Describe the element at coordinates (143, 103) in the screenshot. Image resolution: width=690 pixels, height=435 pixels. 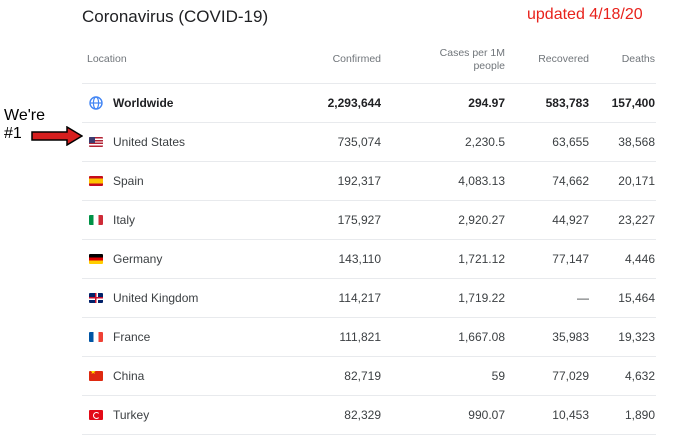
I see `location-name: Worldwide` at that location.